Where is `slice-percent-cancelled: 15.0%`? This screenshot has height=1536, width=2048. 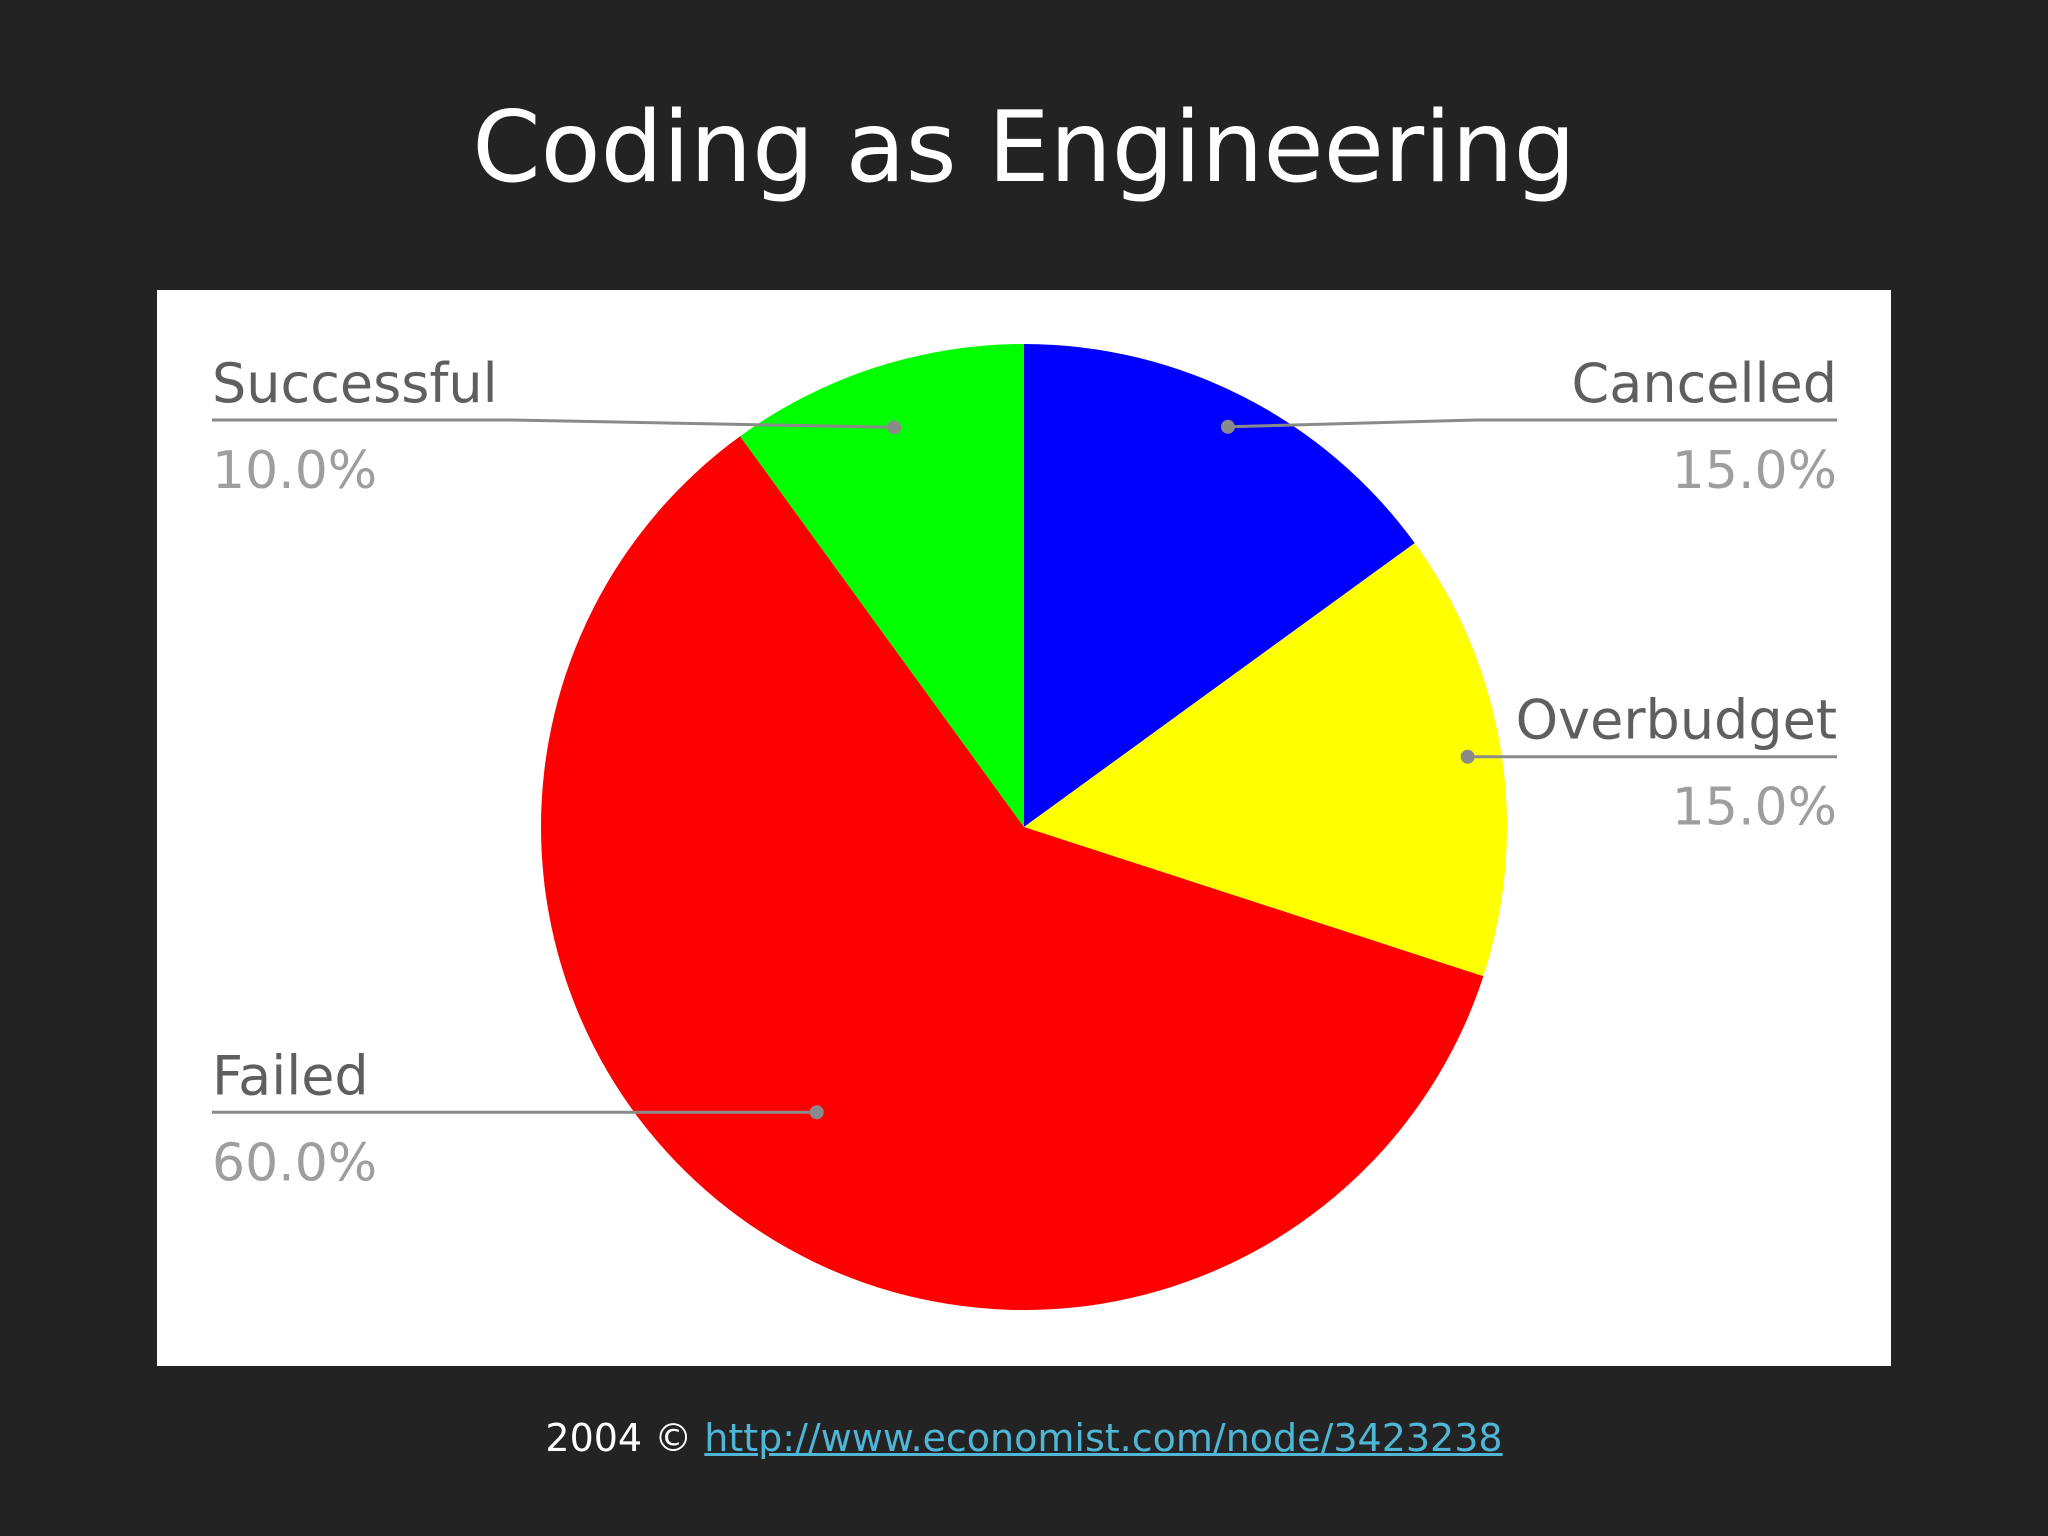
slice-percent-cancelled: 15.0% is located at coordinates (1754, 471).